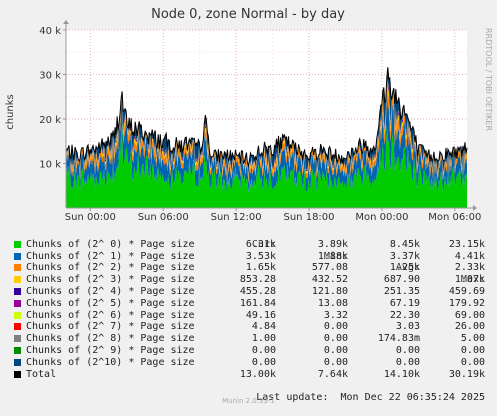  I want to click on legend-label: Chunks of (2^ 2) * Page size, so click(110, 268).